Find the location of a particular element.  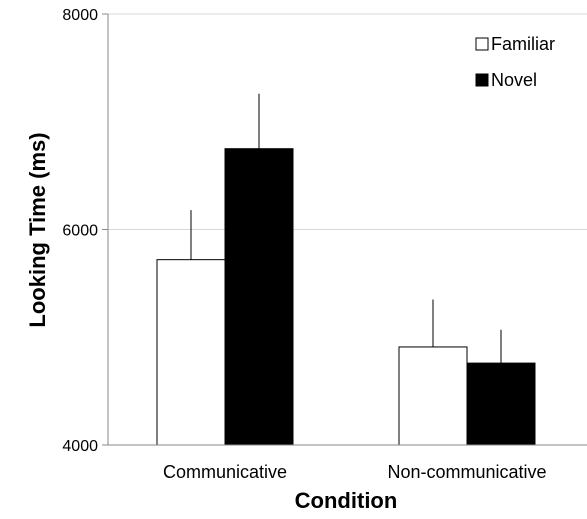

y-tick-label: 4000 is located at coordinates (80, 446).